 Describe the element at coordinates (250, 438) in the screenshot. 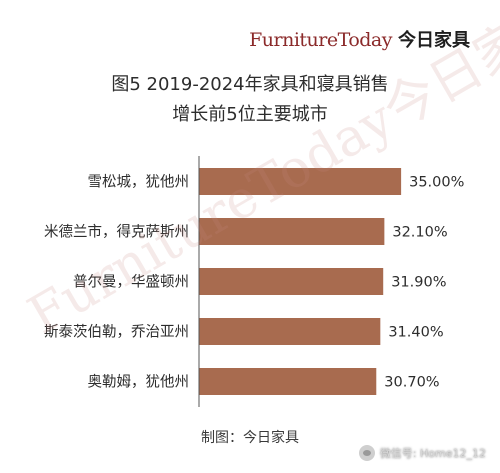

I see `chart-credit: 制图：今日家具` at that location.